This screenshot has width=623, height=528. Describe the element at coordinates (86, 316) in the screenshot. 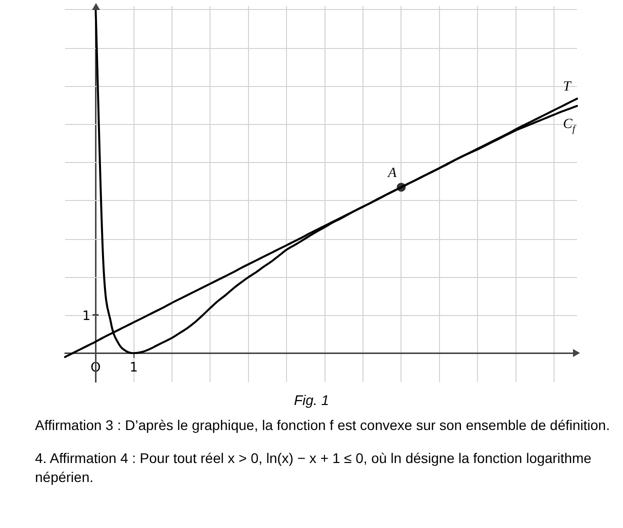

I see `annotation: 1` at that location.